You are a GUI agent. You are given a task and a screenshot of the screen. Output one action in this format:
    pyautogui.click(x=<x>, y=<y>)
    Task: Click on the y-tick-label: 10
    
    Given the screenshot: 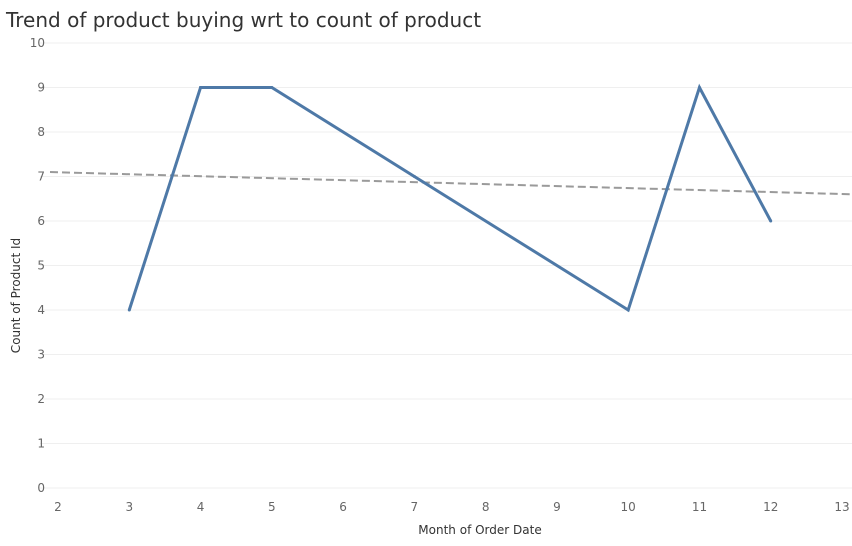 What is the action you would take?
    pyautogui.click(x=37, y=43)
    